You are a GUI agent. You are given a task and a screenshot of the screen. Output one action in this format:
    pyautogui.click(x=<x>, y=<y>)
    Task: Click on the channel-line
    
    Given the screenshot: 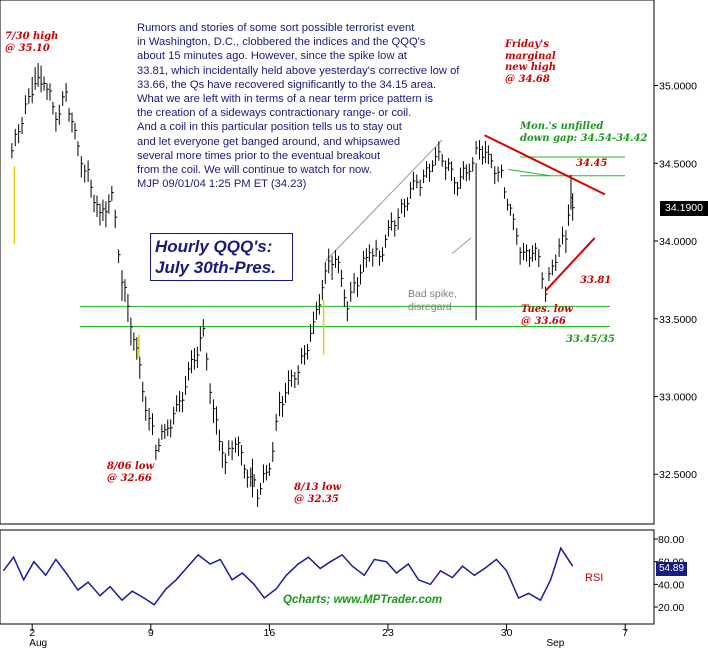 What is the action you would take?
    pyautogui.click(x=383, y=200)
    